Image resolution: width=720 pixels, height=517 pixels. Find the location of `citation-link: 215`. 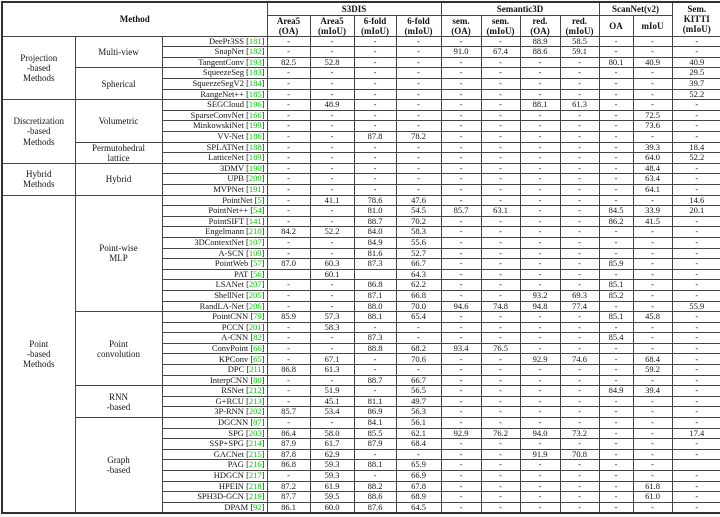

citation-link: 215 is located at coordinates (255, 454).